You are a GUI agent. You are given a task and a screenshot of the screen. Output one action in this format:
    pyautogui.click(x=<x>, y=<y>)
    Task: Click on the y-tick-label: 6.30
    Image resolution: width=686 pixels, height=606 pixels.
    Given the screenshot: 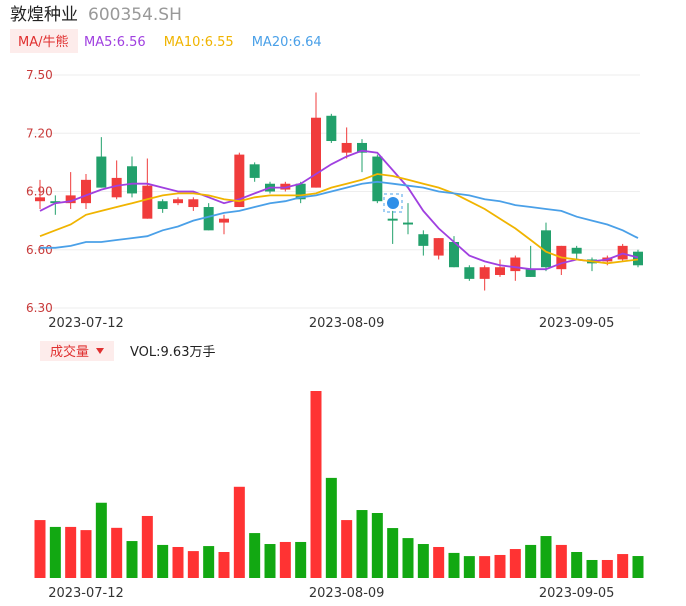 What is the action you would take?
    pyautogui.click(x=39, y=308)
    